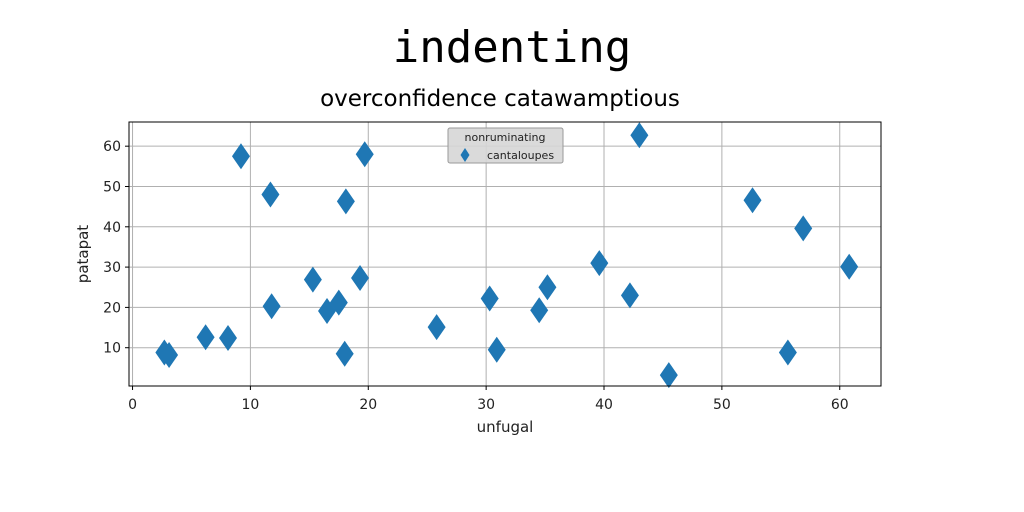 Image resolution: width=1024 pixels, height=512 pixels. Describe the element at coordinates (500, 99) in the screenshot. I see `chart-subtitle: overconfidence catawamptious` at that location.